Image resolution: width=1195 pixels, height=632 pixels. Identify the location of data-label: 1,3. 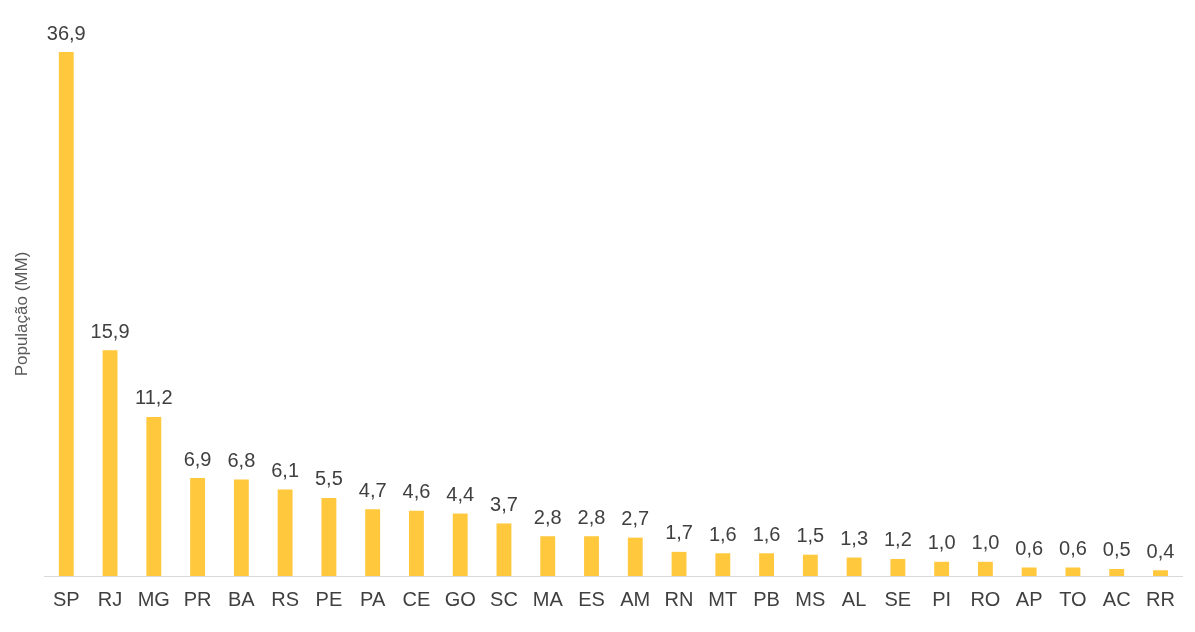
(854, 538).